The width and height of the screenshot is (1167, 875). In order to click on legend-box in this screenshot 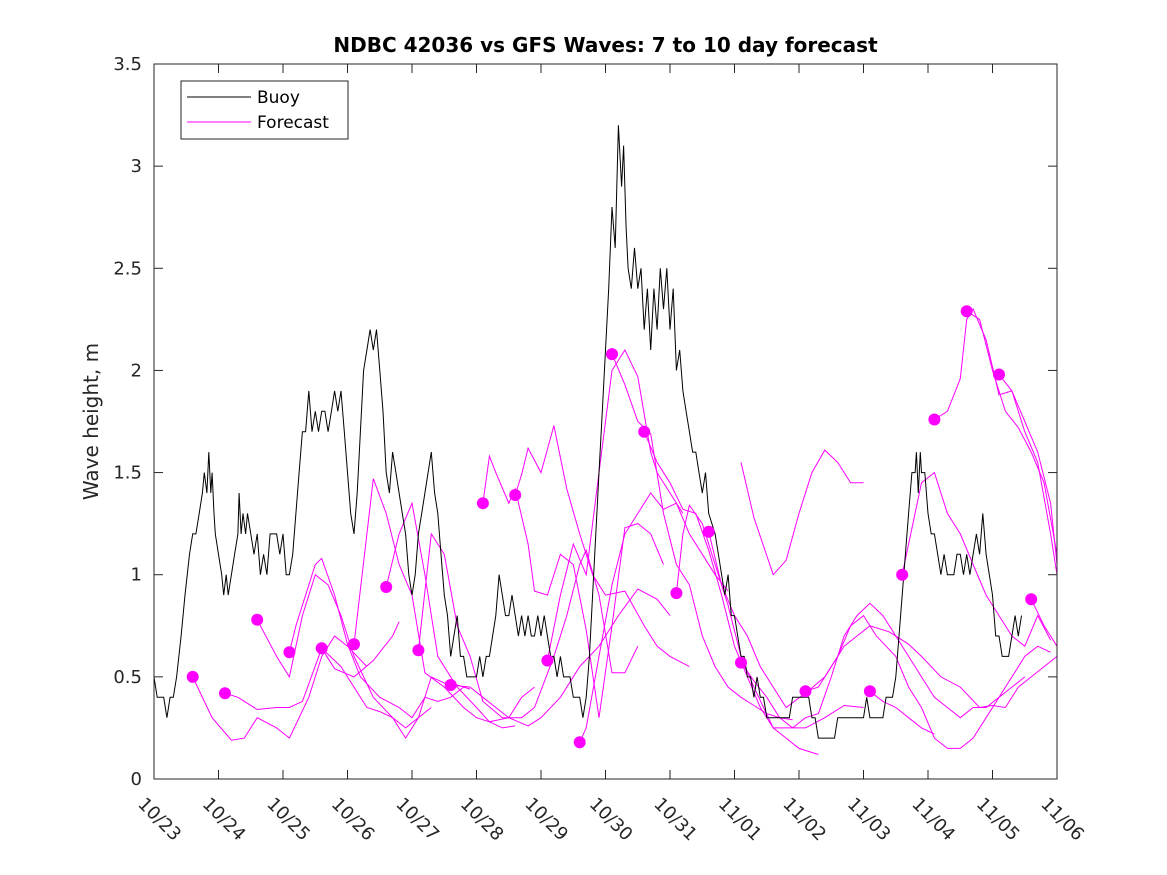, I will do `click(264, 110)`.